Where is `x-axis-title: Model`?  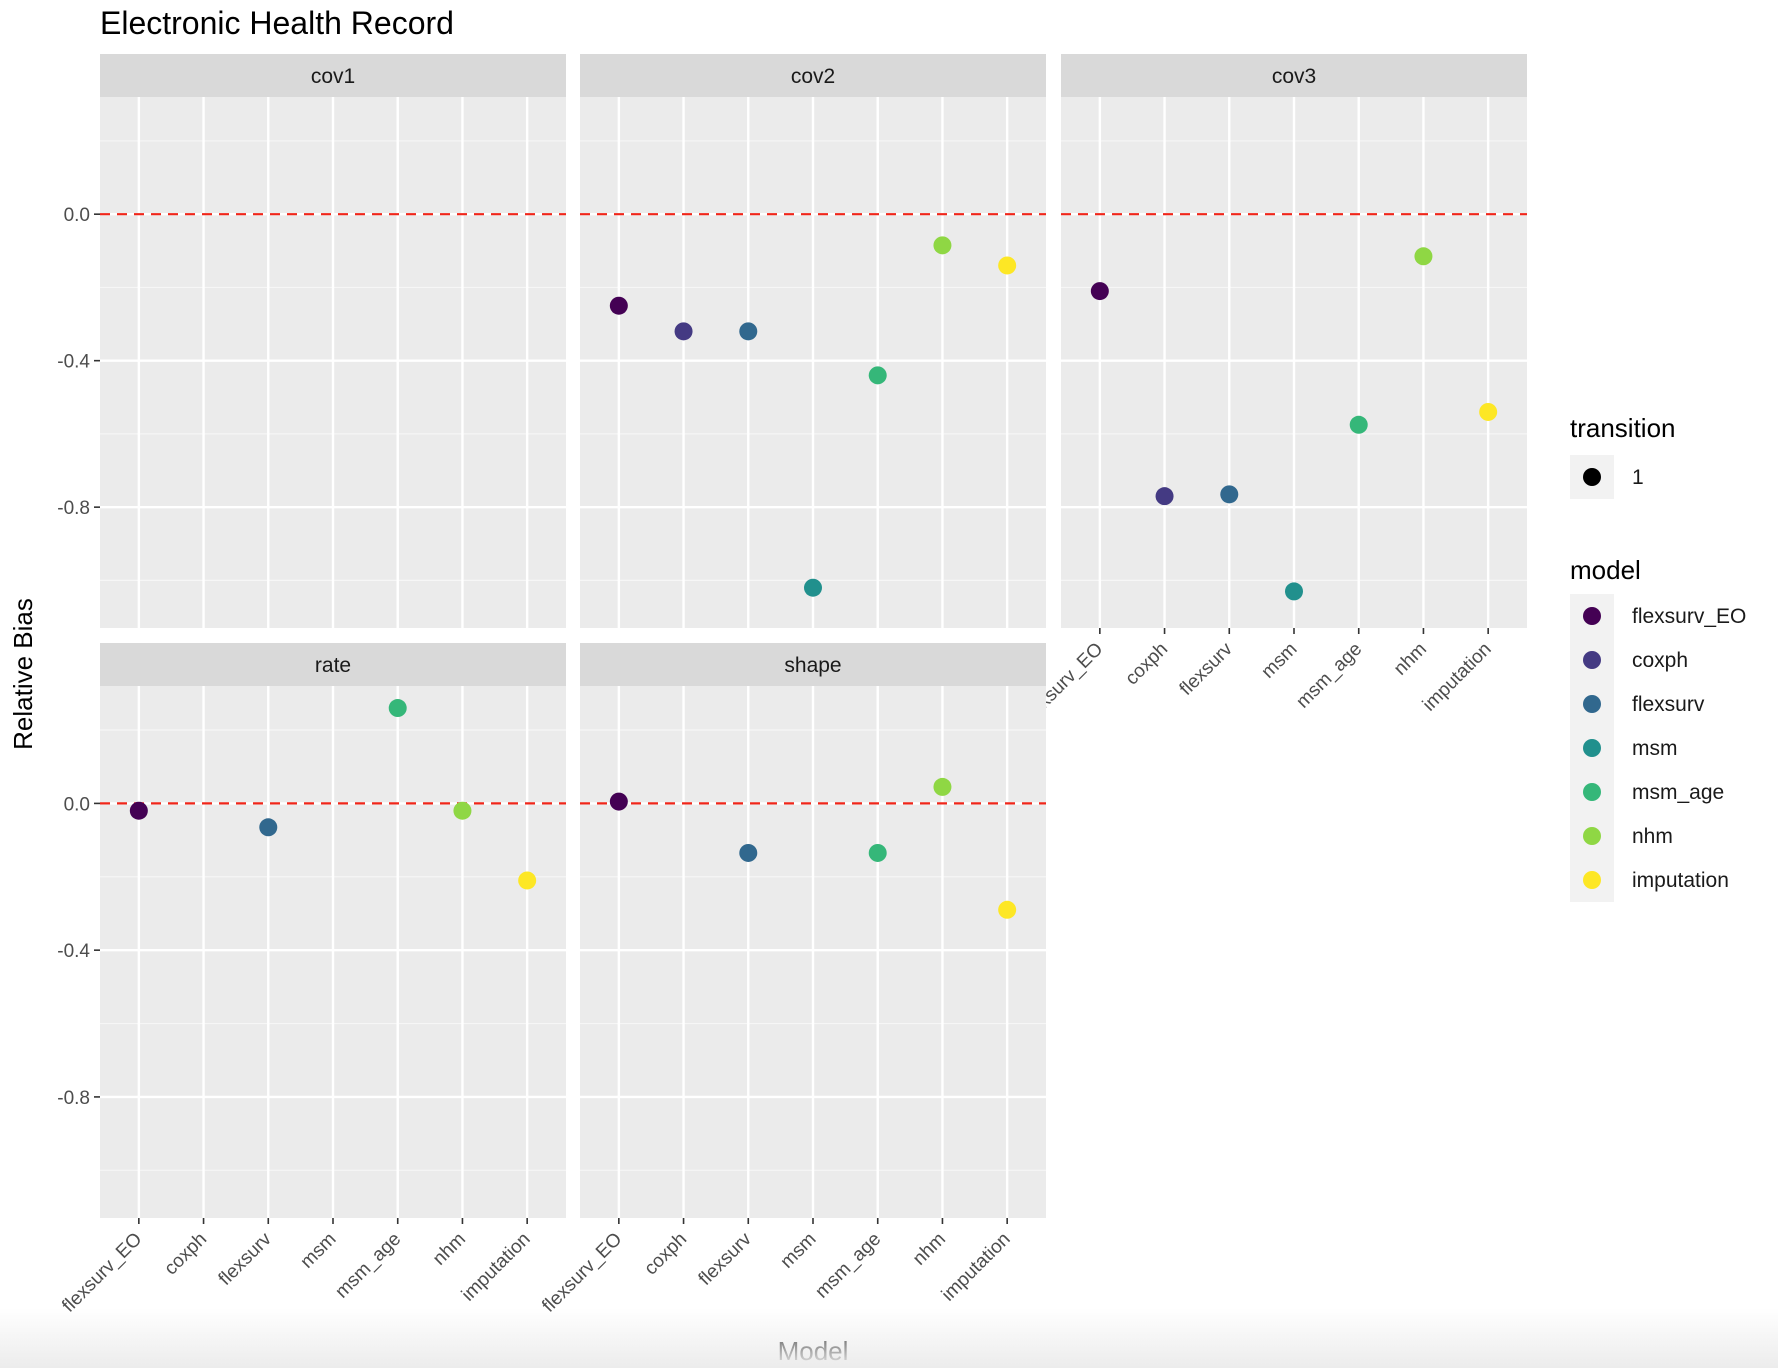
x-axis-title: Model is located at coordinates (813, 1351).